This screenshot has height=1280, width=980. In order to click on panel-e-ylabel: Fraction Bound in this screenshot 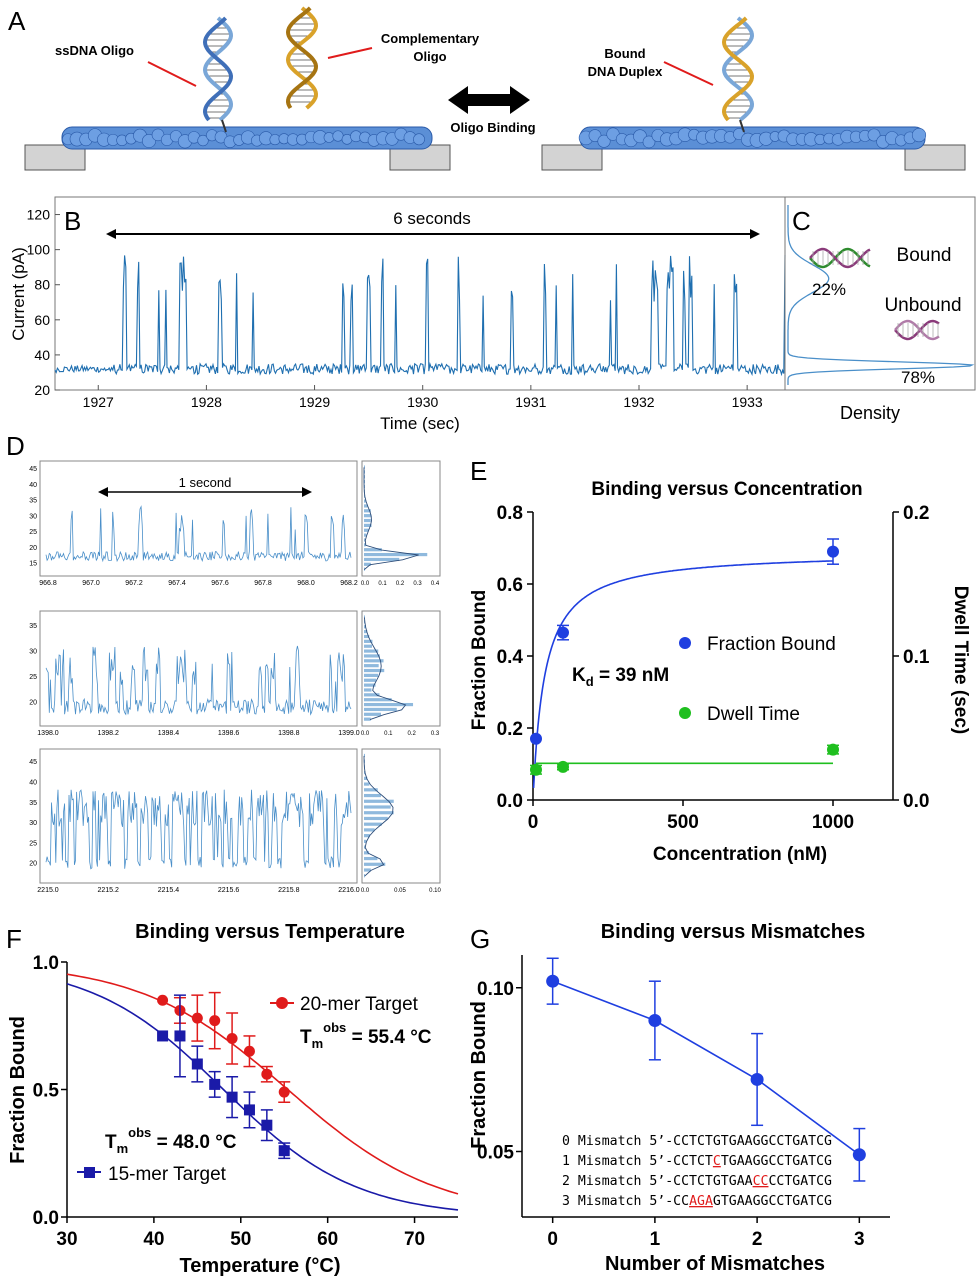, I will do `click(479, 660)`.